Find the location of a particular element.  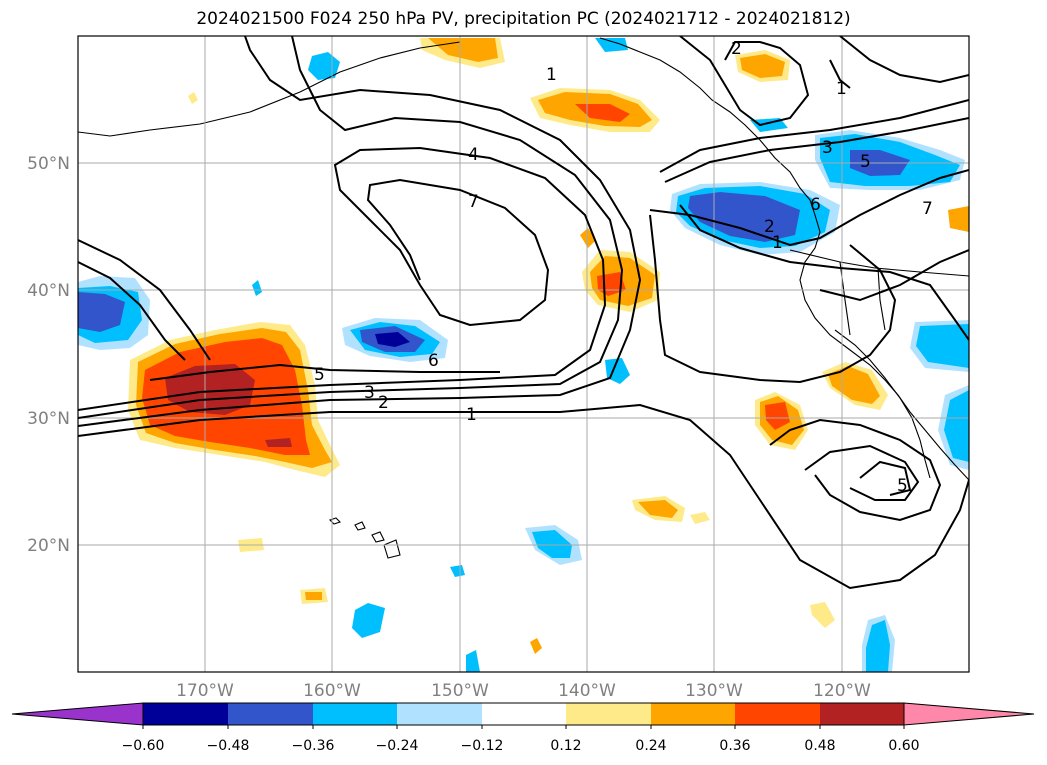

colorbar-extend-low is located at coordinates (77, 714).